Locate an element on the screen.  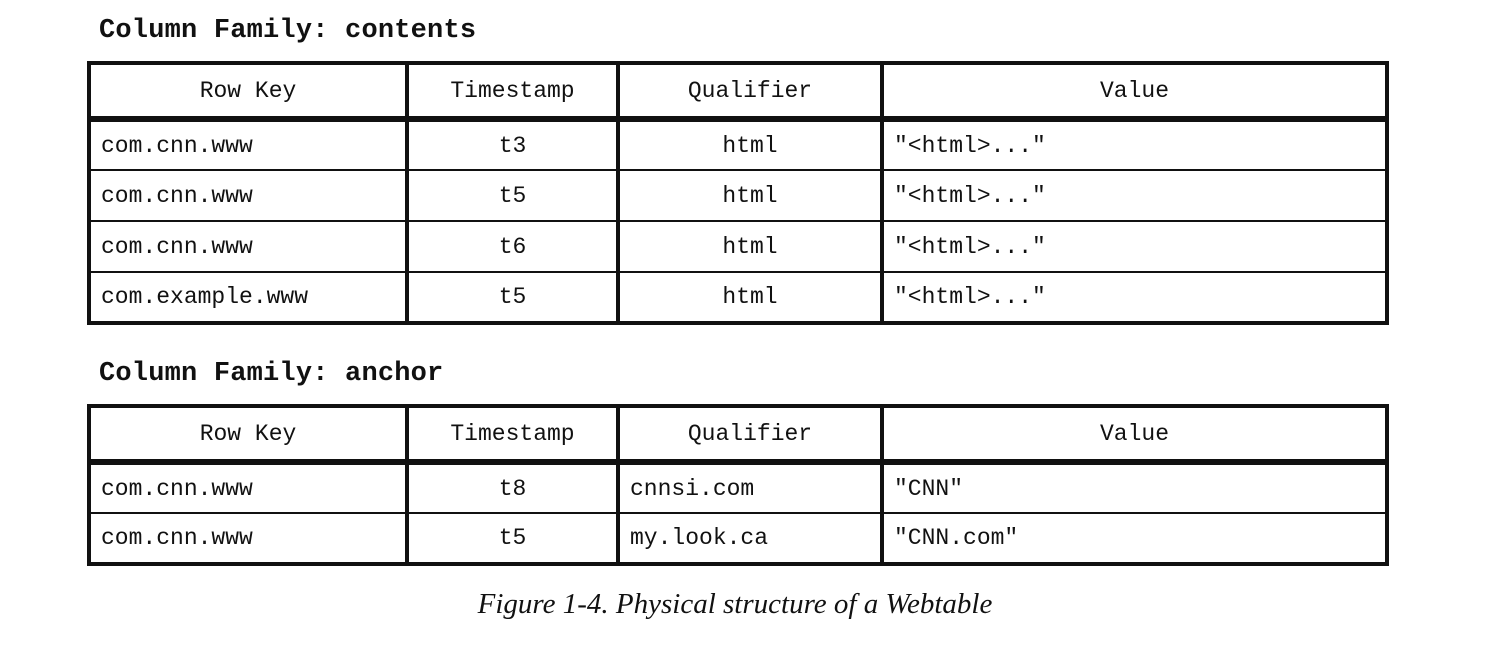
qualifier-cell: cnnsi.com is located at coordinates (750, 487).